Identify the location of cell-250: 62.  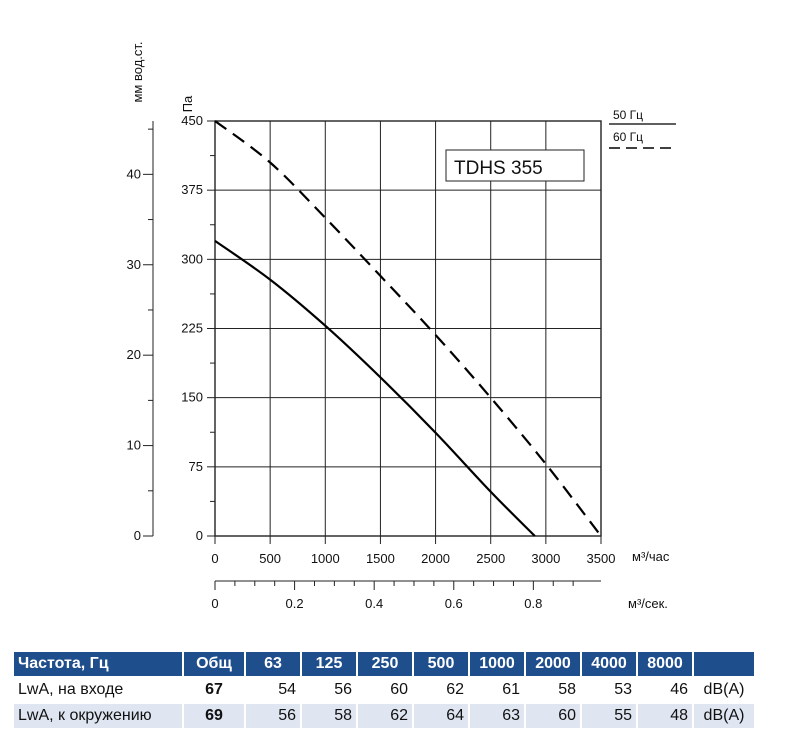
(385, 716).